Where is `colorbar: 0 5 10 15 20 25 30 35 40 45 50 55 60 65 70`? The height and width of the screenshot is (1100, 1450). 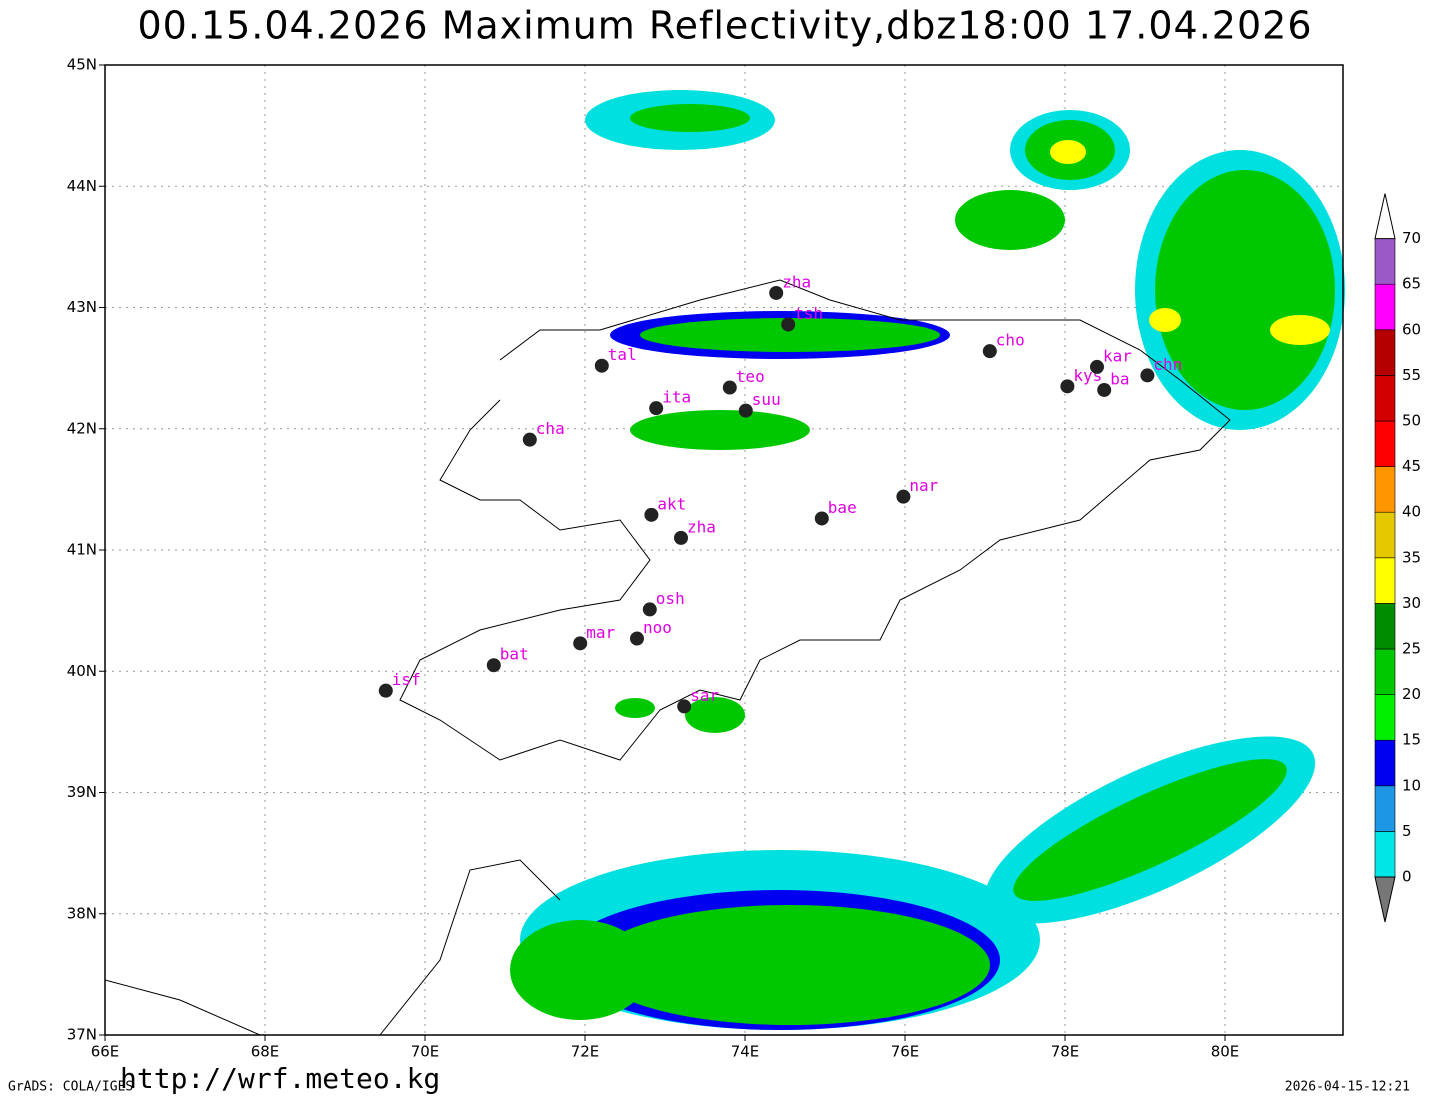 colorbar: 0 5 10 15 20 25 30 35 40 45 50 55 60 65 70 is located at coordinates (1397, 558).